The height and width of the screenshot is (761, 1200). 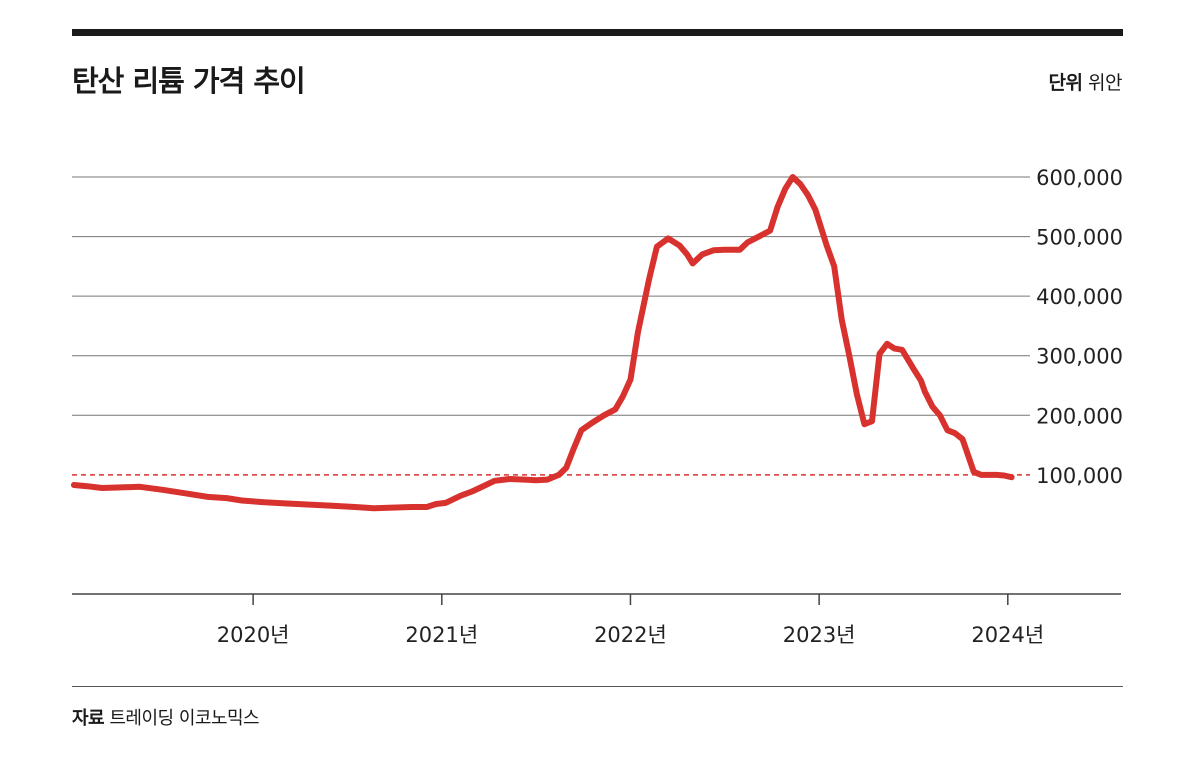 What do you see at coordinates (1079, 297) in the screenshot?
I see `y-tick-label: 400,000` at bounding box center [1079, 297].